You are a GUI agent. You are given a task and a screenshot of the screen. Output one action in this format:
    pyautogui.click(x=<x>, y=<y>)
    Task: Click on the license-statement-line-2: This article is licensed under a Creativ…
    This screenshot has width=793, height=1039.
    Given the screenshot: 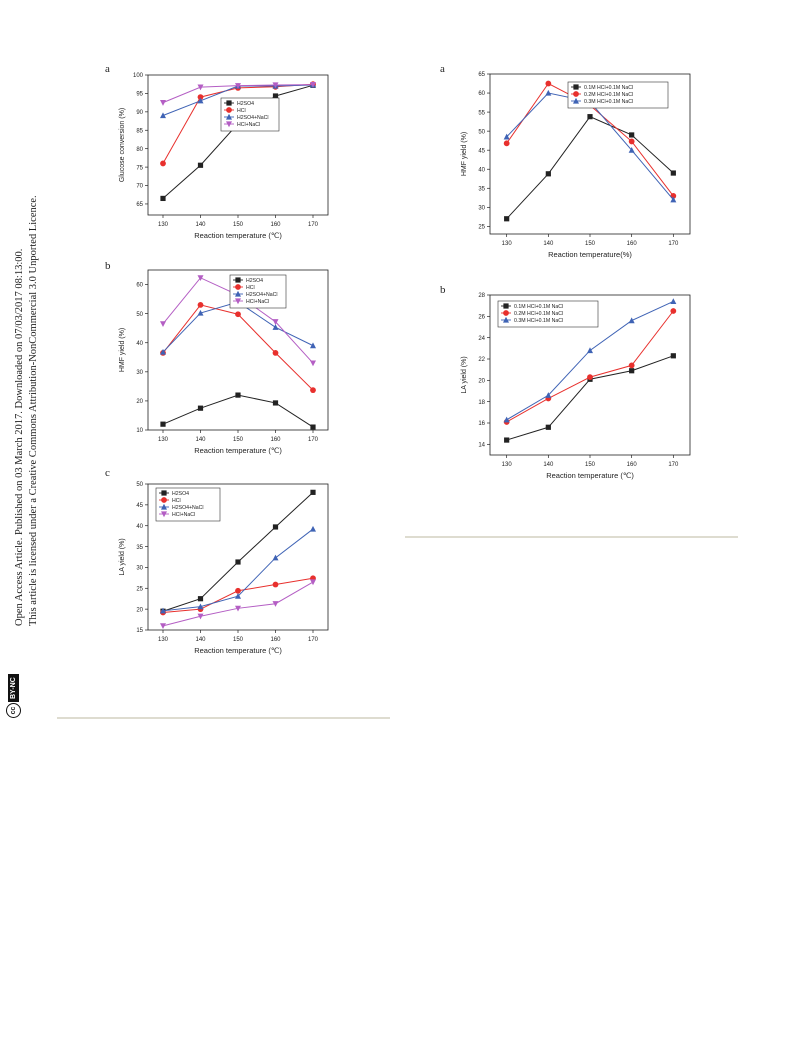 What is the action you would take?
    pyautogui.click(x=33, y=410)
    